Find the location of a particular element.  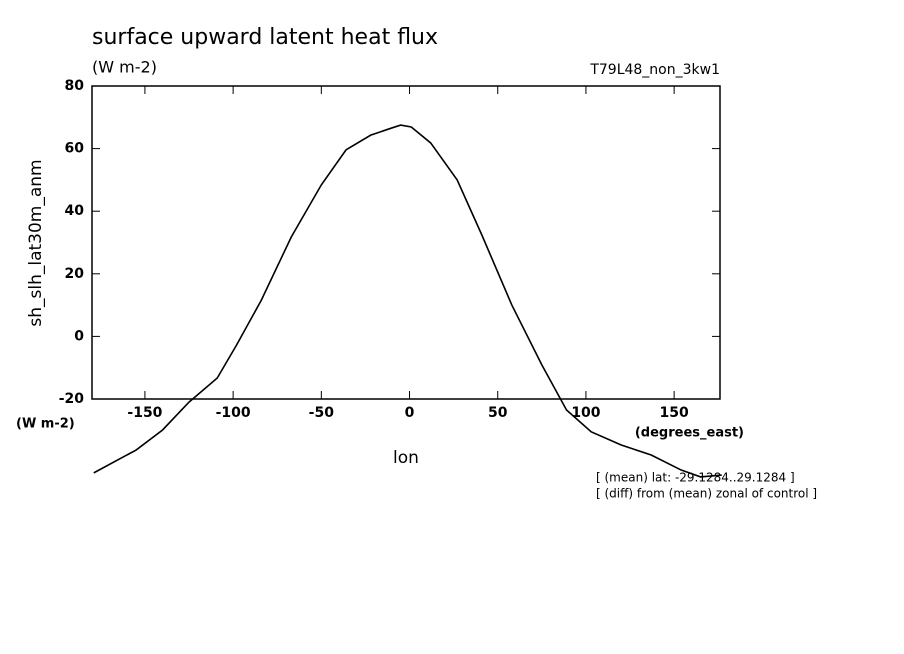

x-axis-label: lon is located at coordinates (406, 458).